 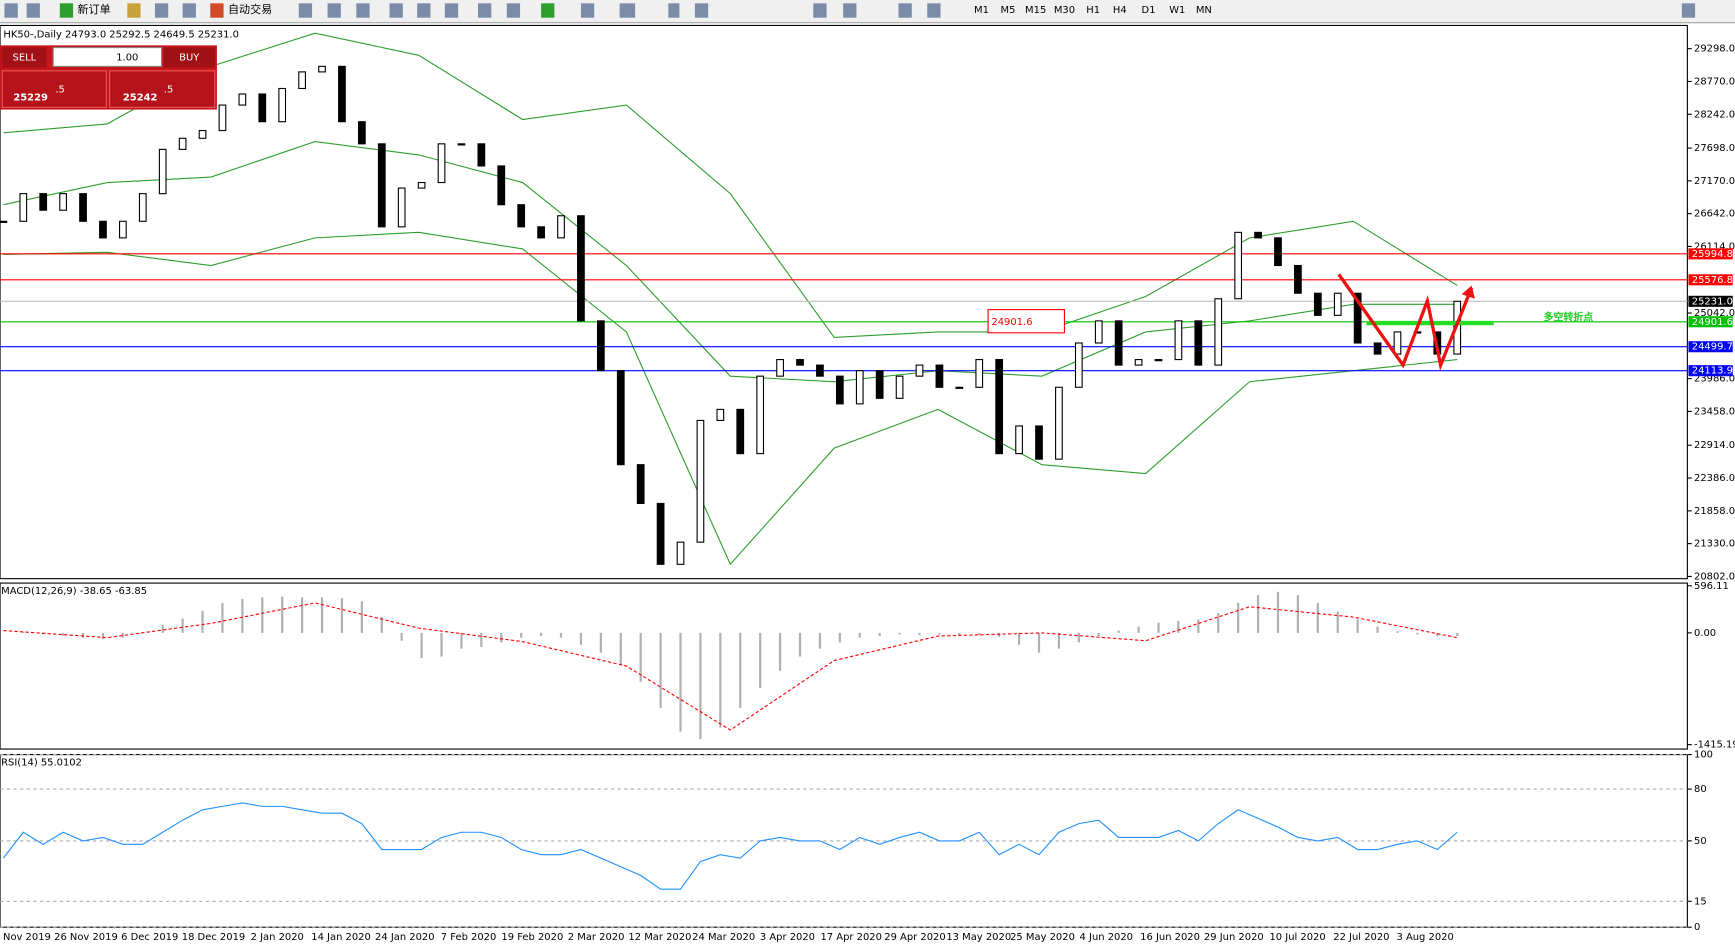 What do you see at coordinates (59, 90) in the screenshot?
I see `bid-tail: .5` at bounding box center [59, 90].